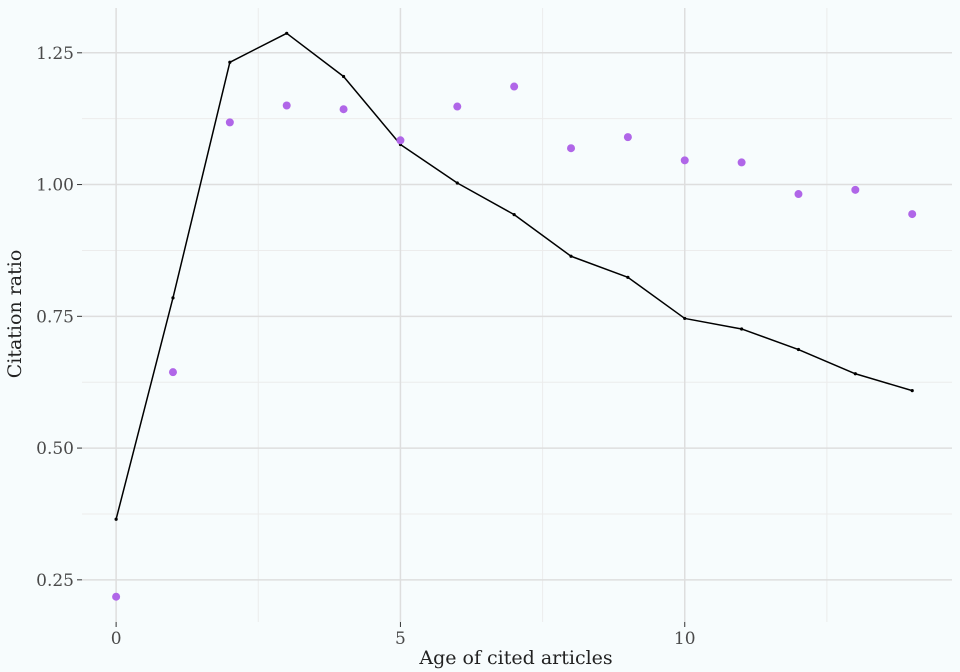 This screenshot has height=672, width=960. I want to click on y-tick-label: 0.75, so click(55, 317).